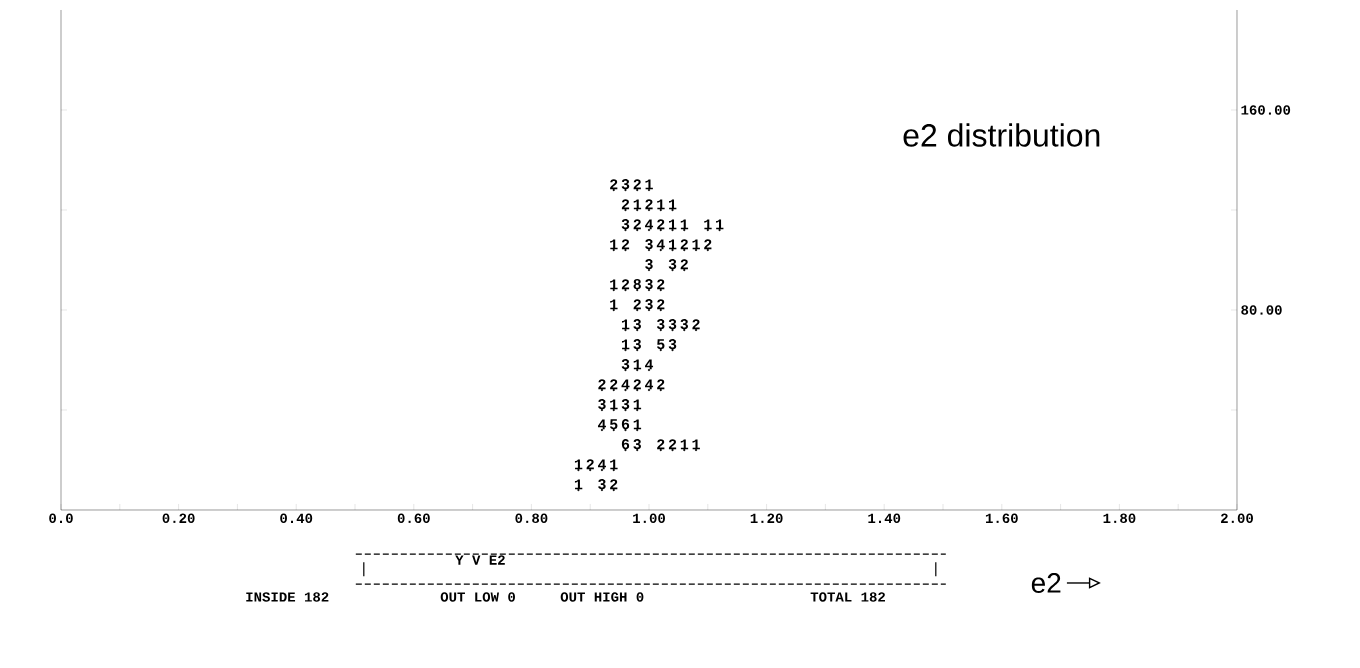 This screenshot has height=668, width=1360. I want to click on text: INSIDE 182, so click(287, 597).